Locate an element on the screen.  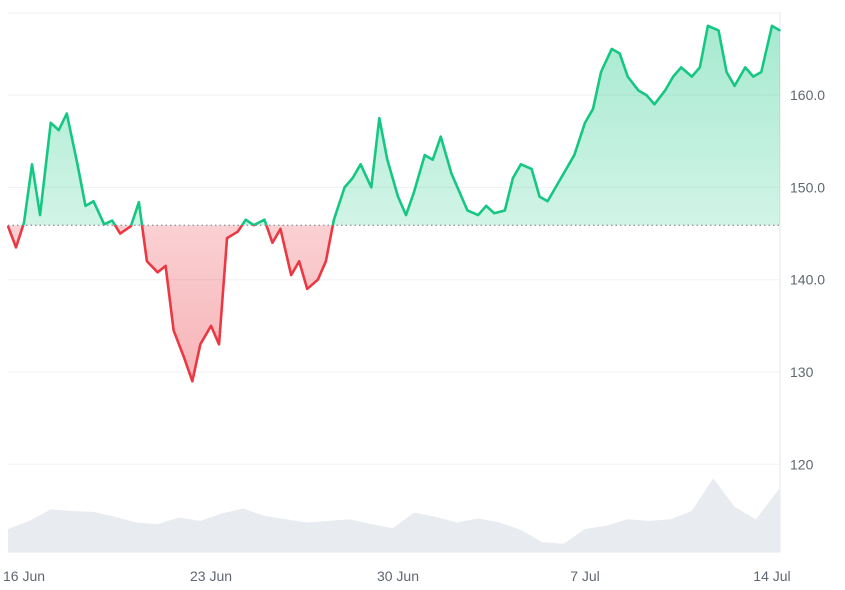
y-tick-label: 140.0 is located at coordinates (807, 280).